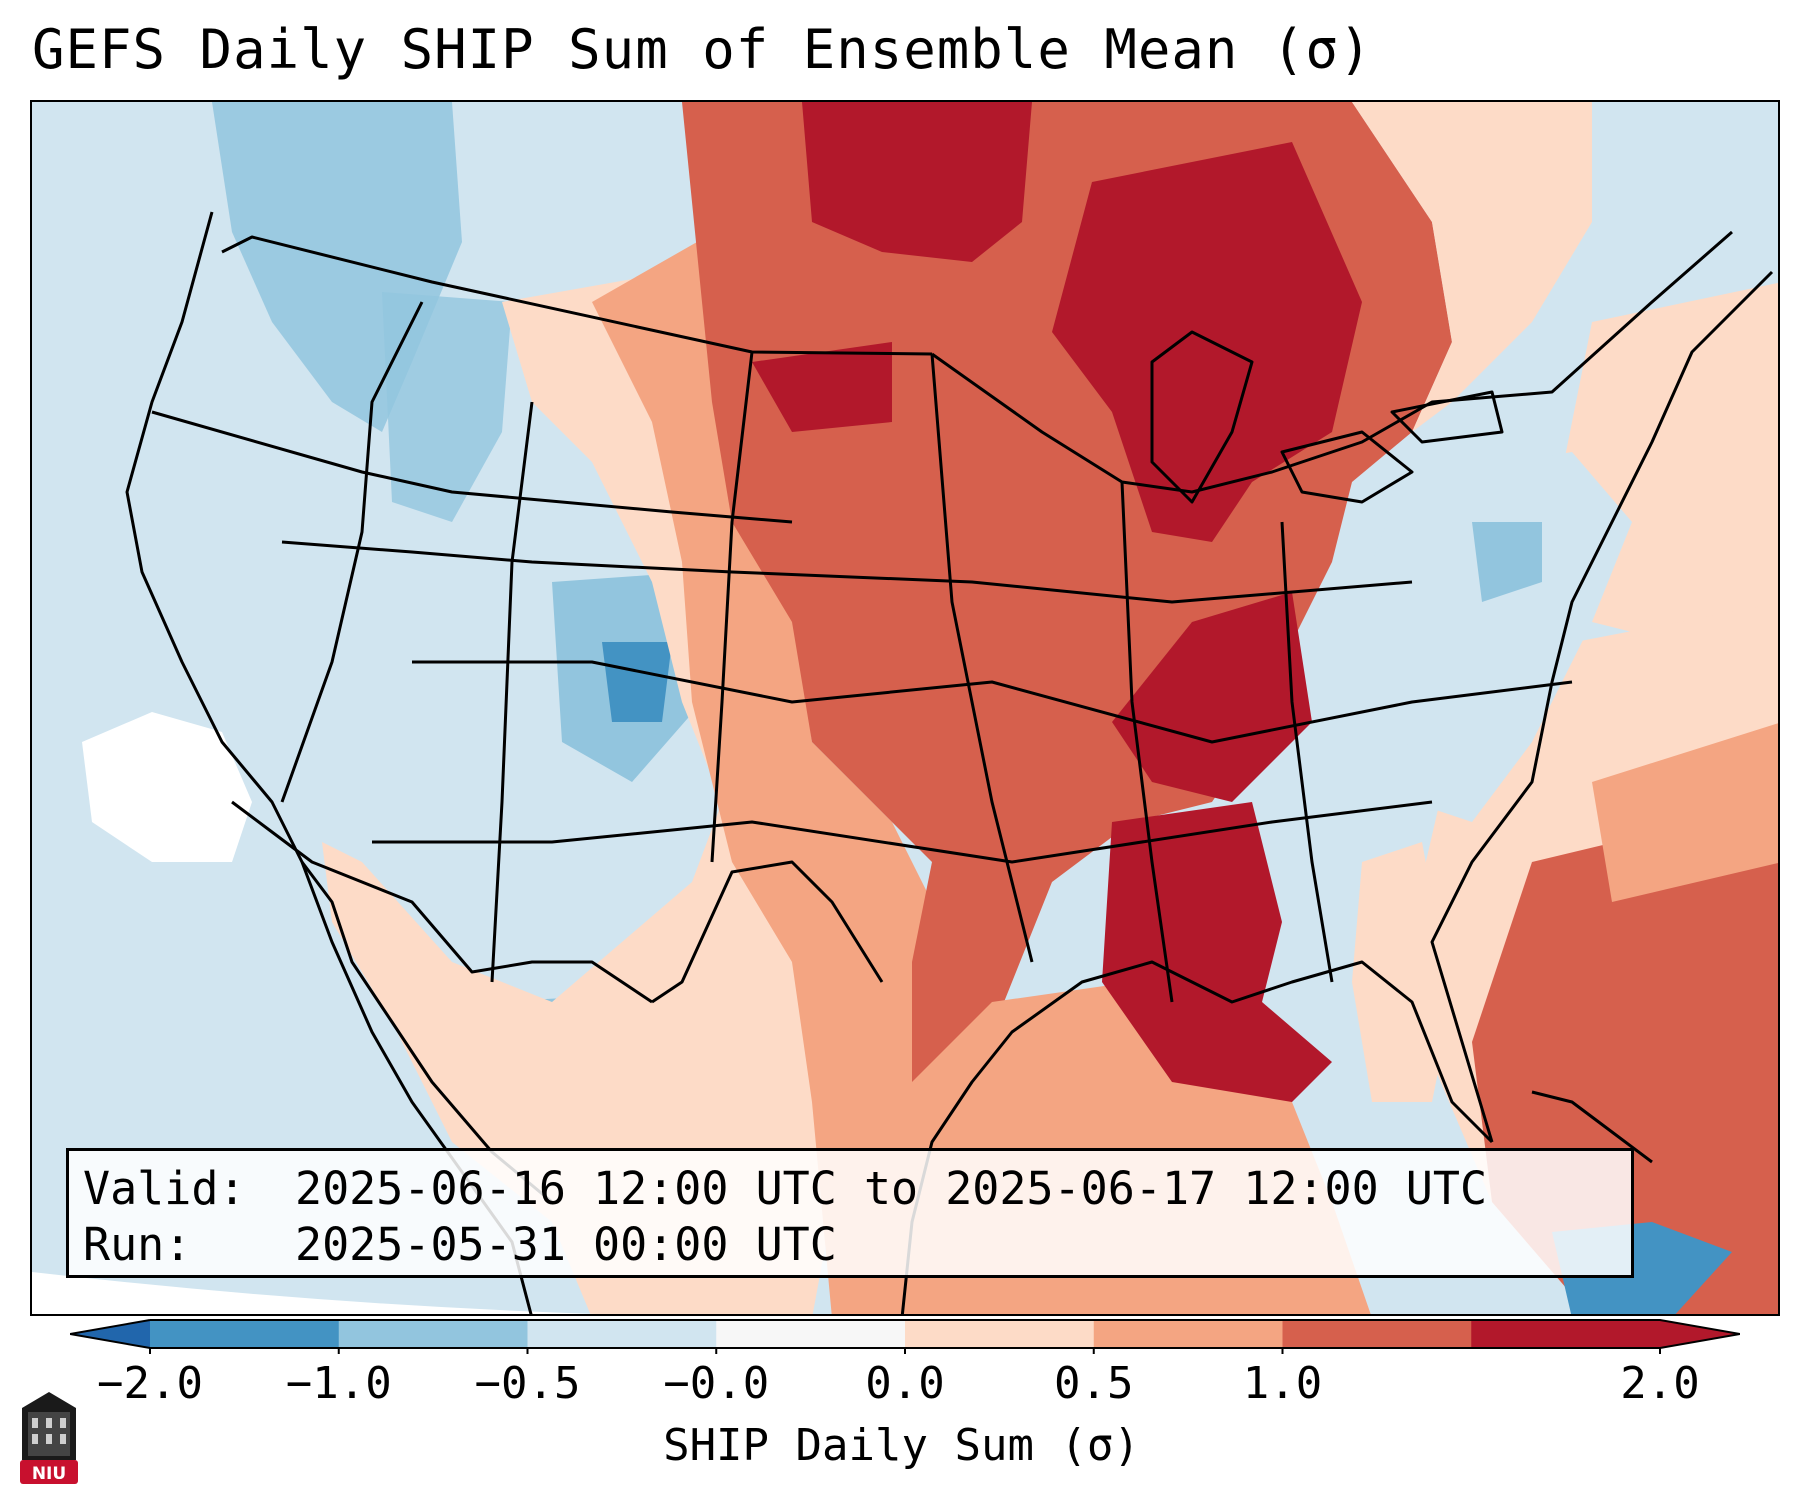 The image size is (1803, 1506). I want to click on gulf-coastline, so click(1197, 1137).